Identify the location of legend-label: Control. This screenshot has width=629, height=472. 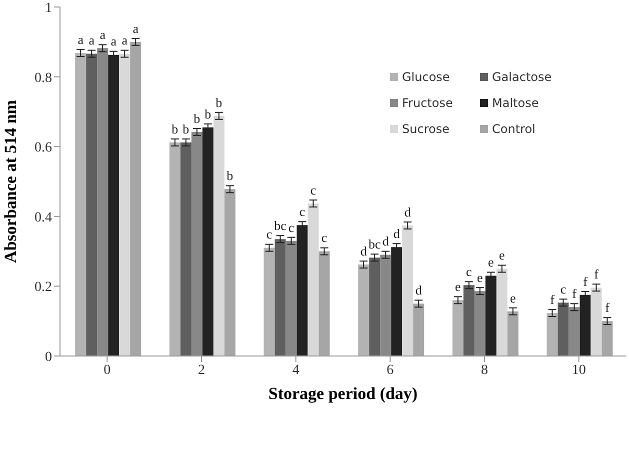
(513, 129).